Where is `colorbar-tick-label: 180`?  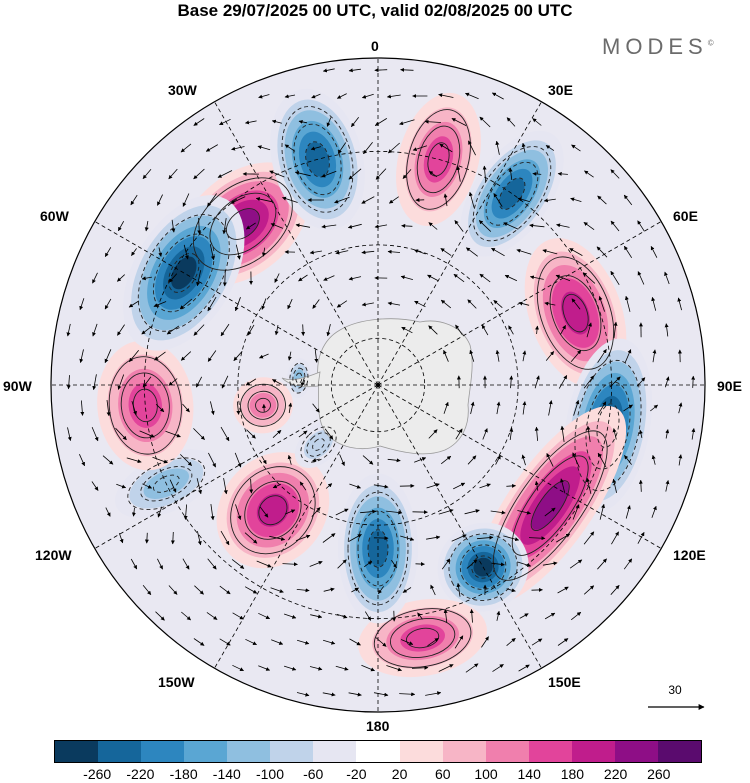
colorbar-tick-label: 180 is located at coordinates (572, 774).